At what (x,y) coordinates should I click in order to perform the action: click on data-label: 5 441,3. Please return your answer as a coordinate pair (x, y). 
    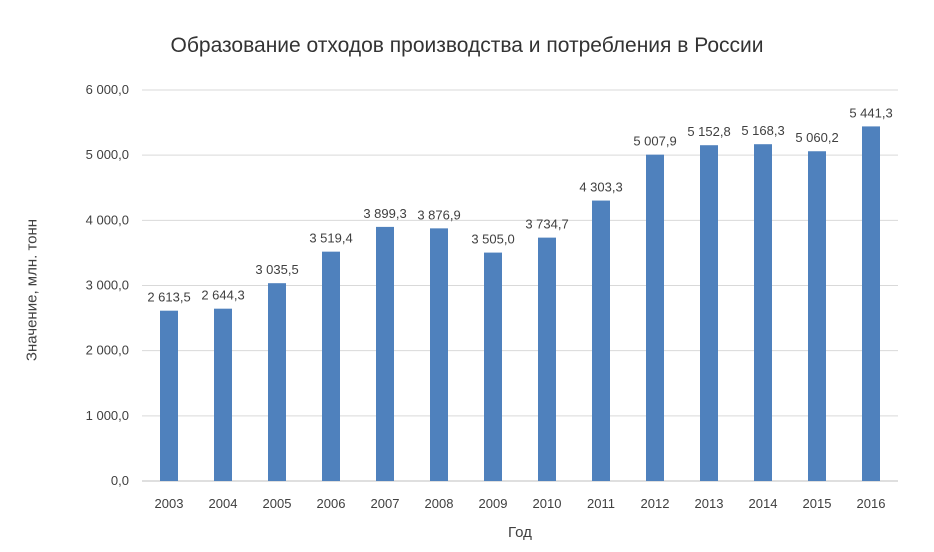
    Looking at the image, I should click on (870, 112).